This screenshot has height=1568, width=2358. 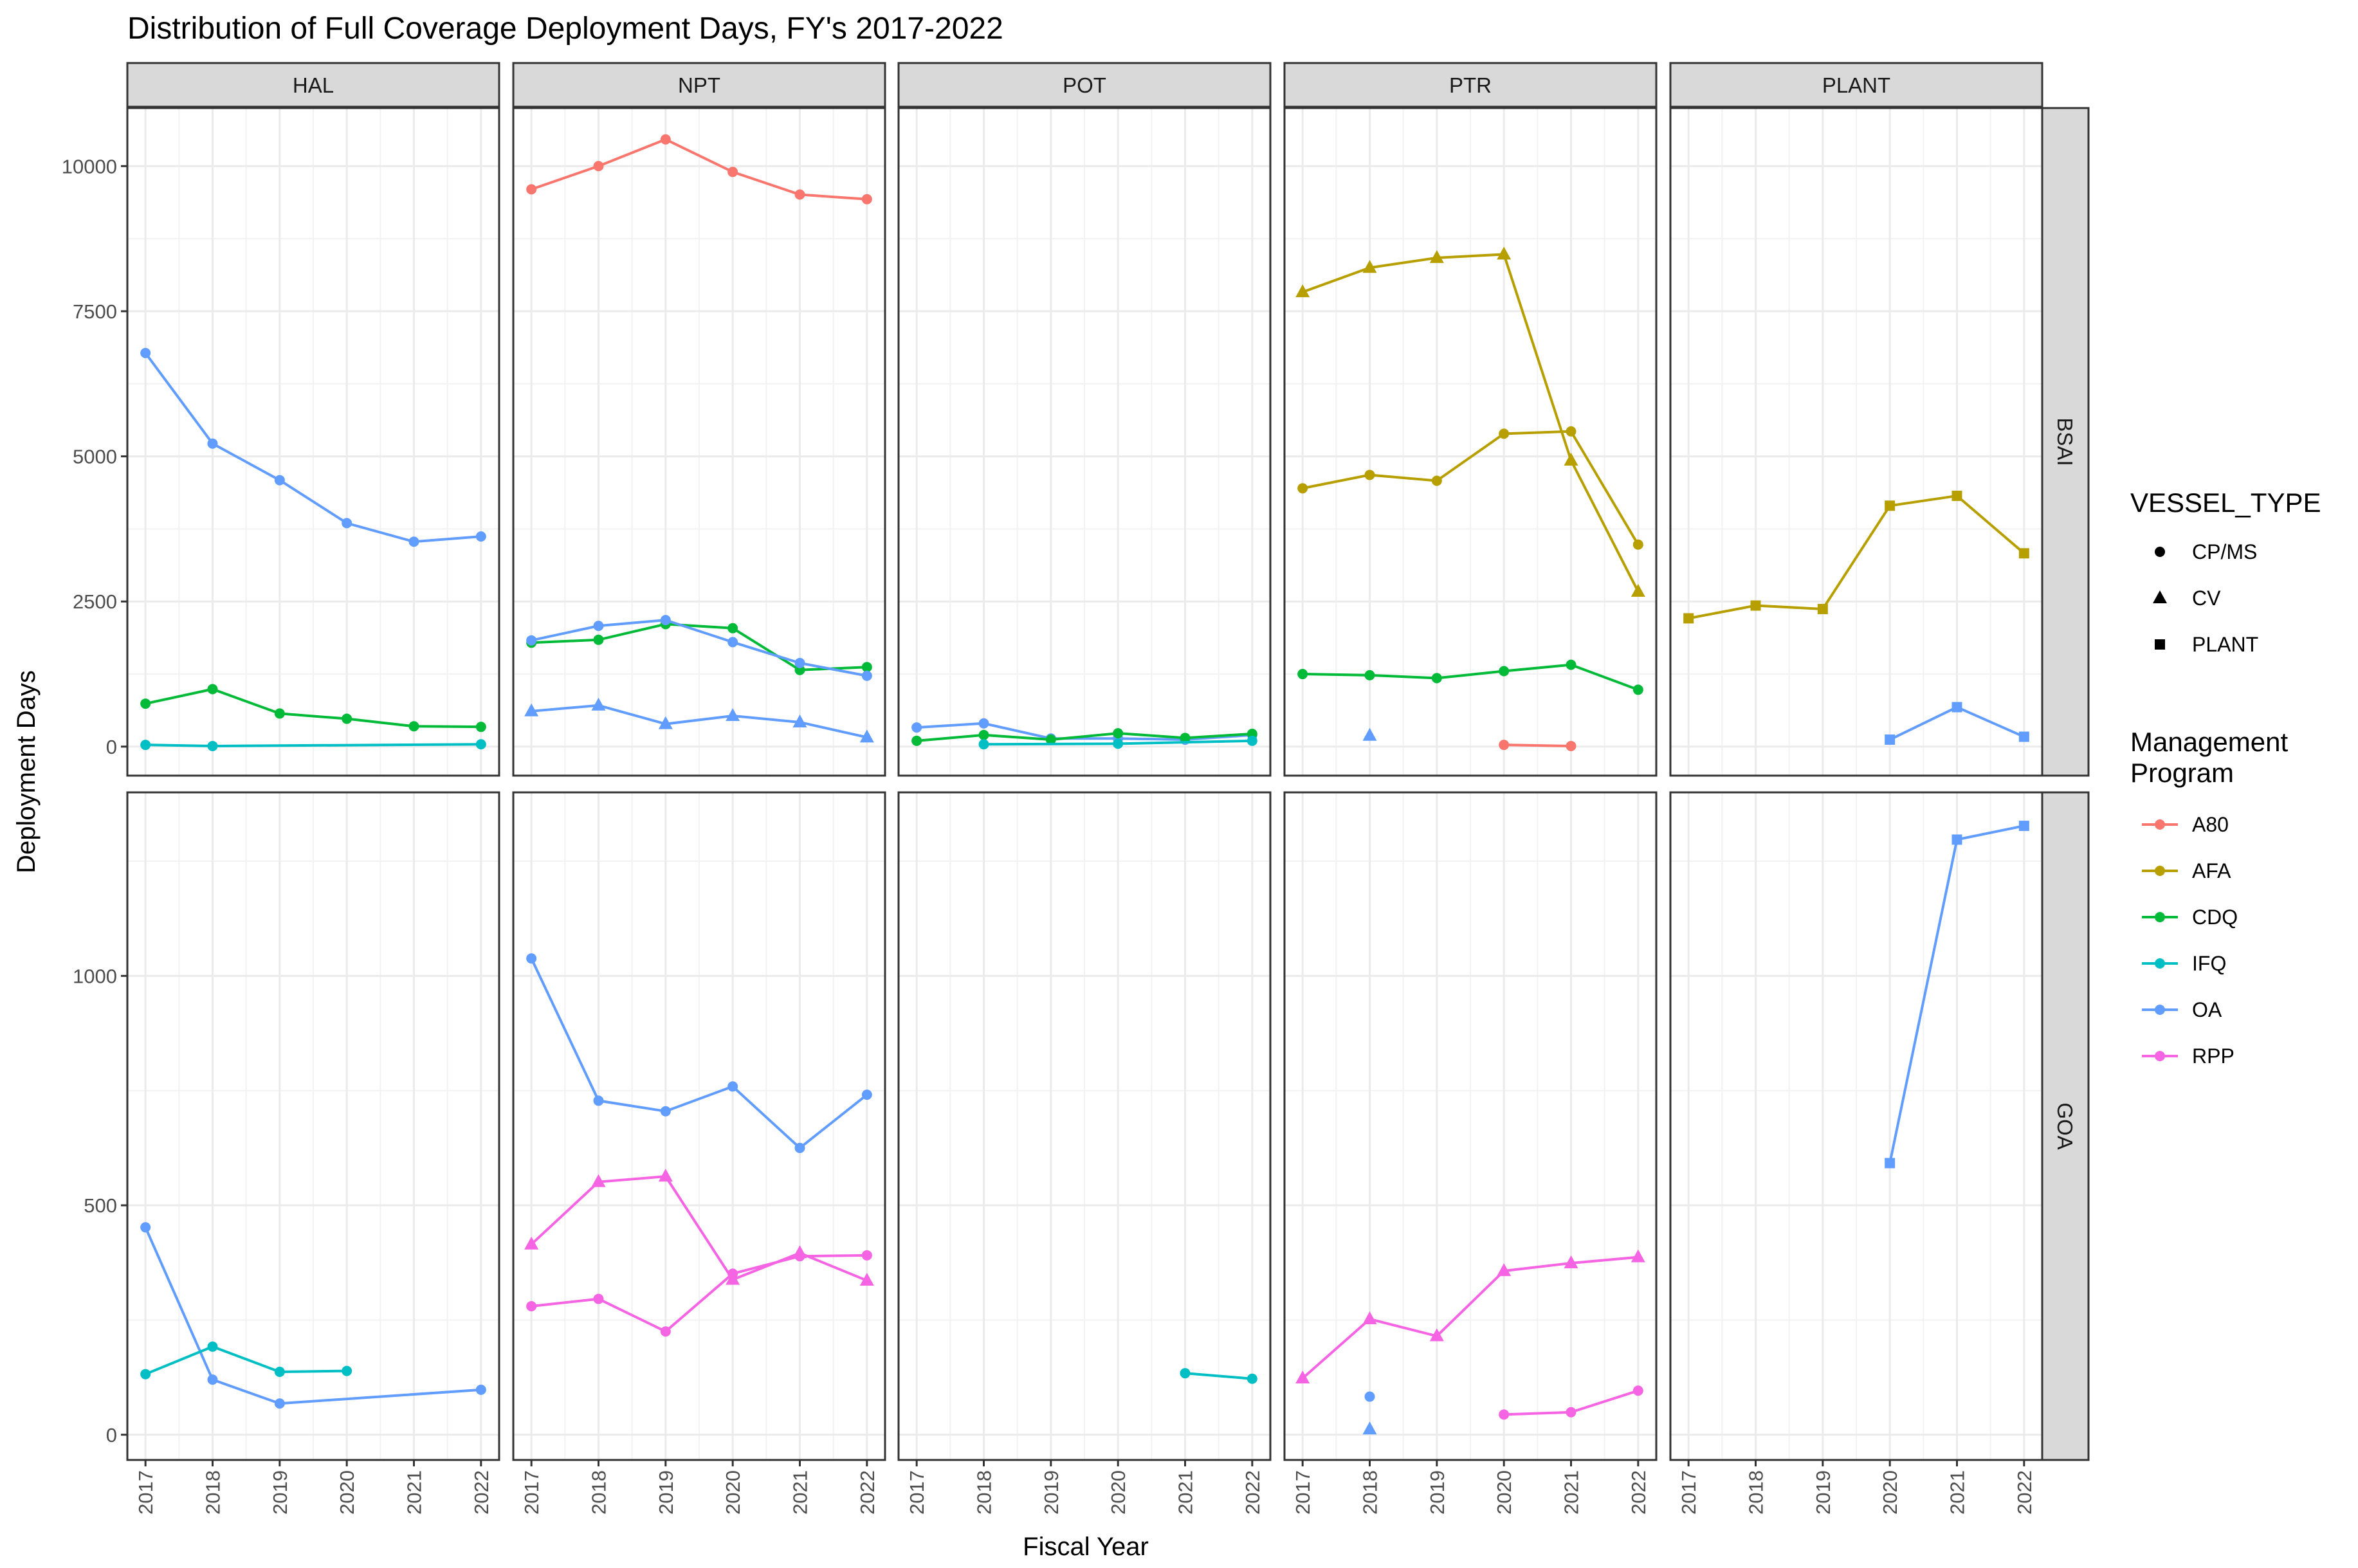 I want to click on facet-panel-goa-ptr: 2017 2018 2019 2020 2021 2022, so click(x=1470, y=1153).